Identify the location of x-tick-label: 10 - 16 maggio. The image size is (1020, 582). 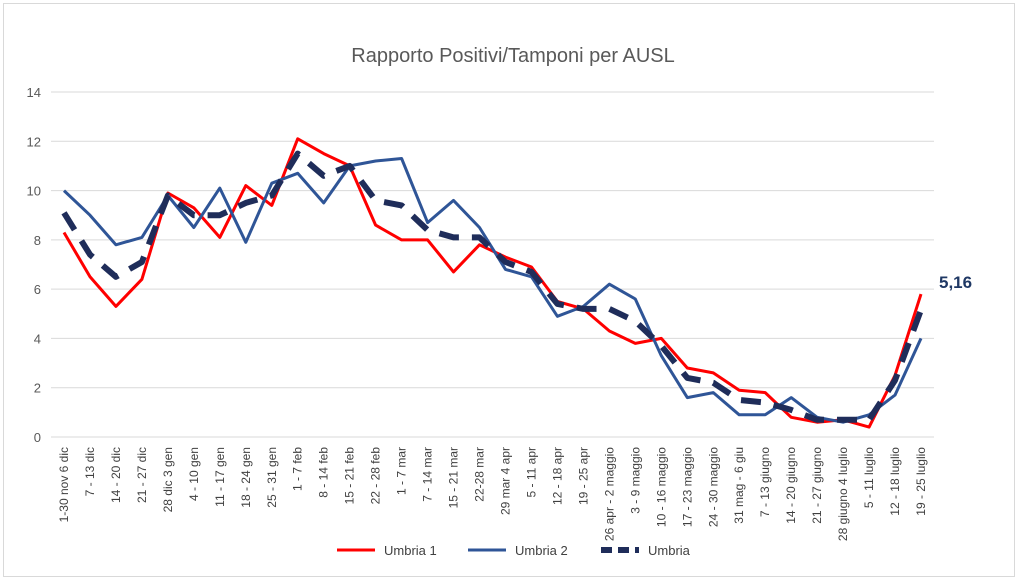
(661, 487).